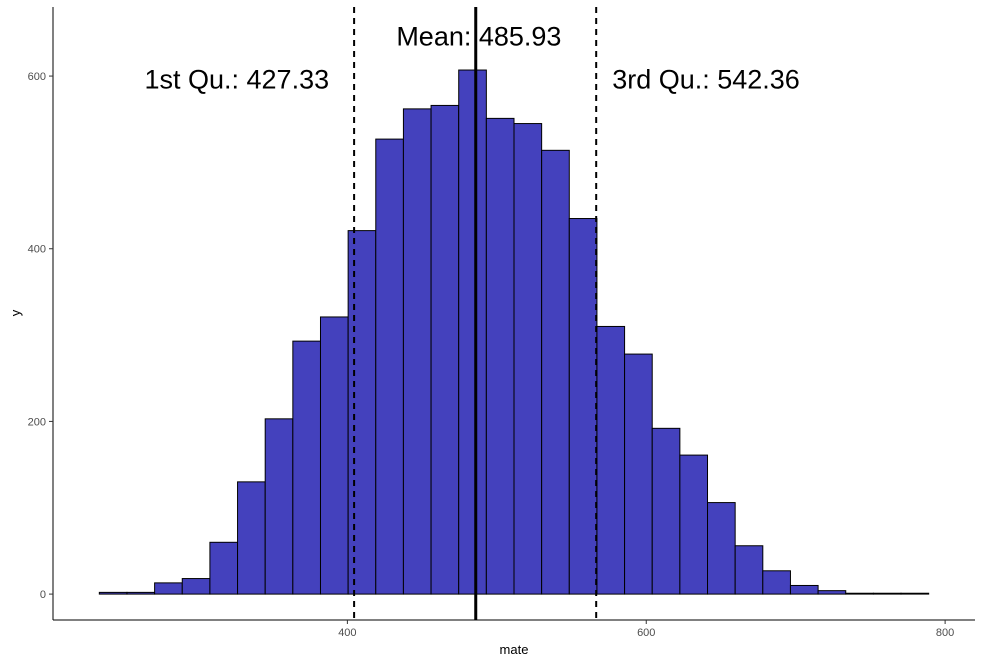 The height and width of the screenshot is (664, 982). Describe the element at coordinates (646, 633) in the screenshot. I see `x-tick-label: 600` at that location.